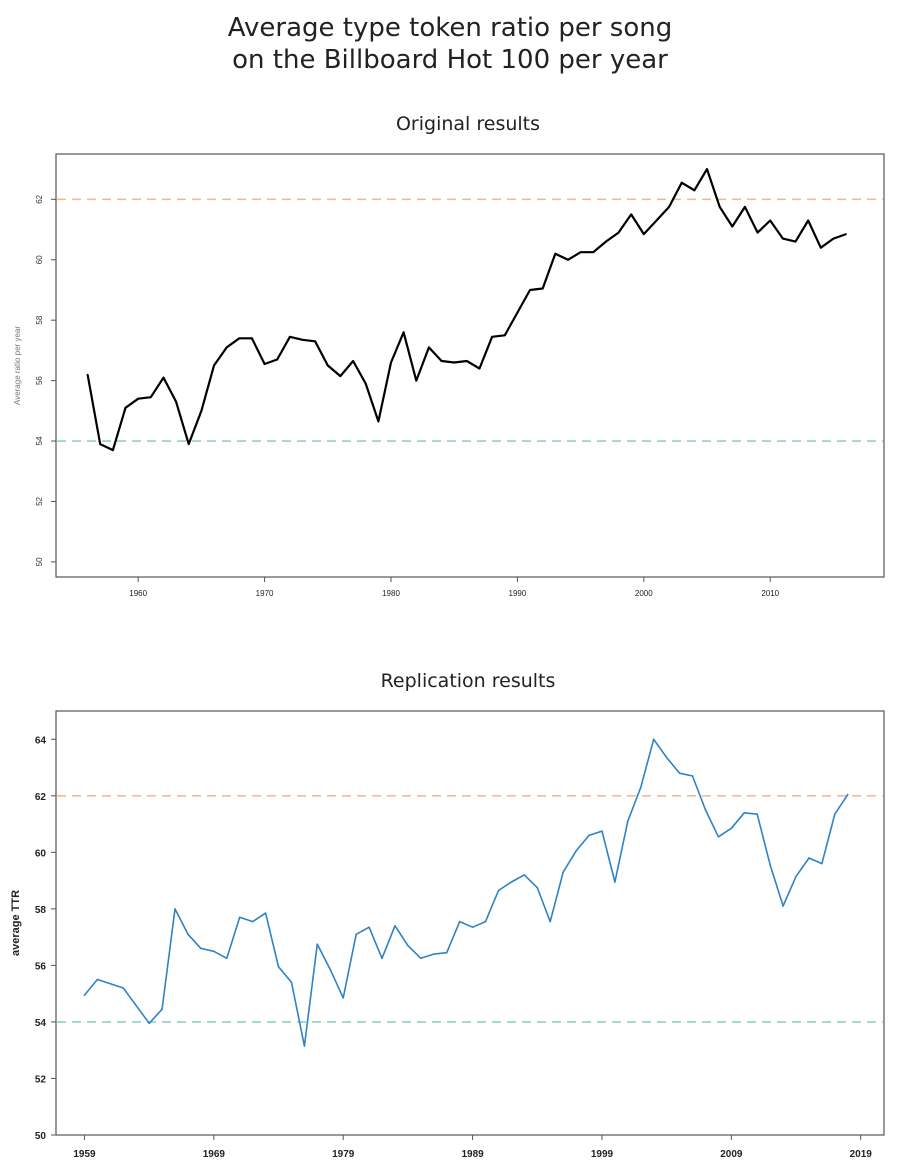 This screenshot has width=900, height=1173. Describe the element at coordinates (450, 60) in the screenshot. I see `main-title-line-2: on the Billboard Hot 100 per year` at that location.